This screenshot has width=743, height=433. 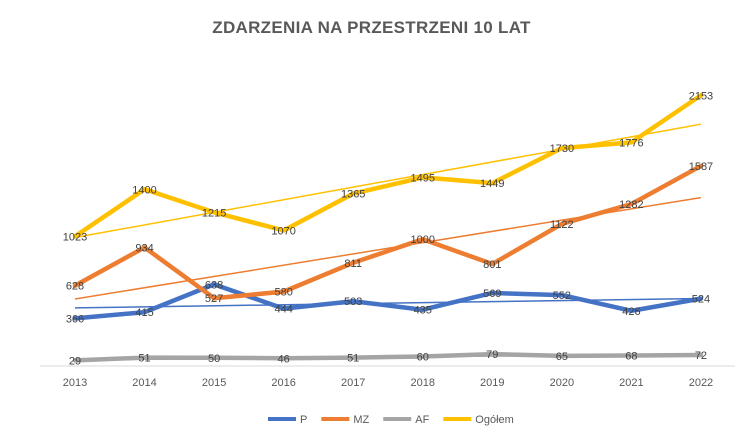 What do you see at coordinates (423, 383) in the screenshot?
I see `x-tick-label: 2018` at bounding box center [423, 383].